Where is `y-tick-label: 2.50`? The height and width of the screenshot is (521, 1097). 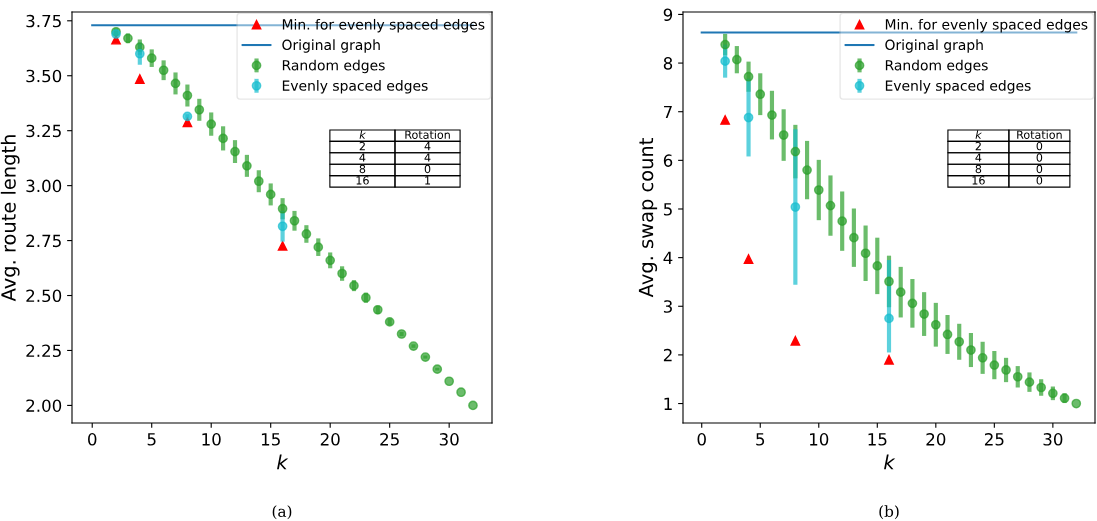
y-tick-label: 2.50 is located at coordinates (44, 296).